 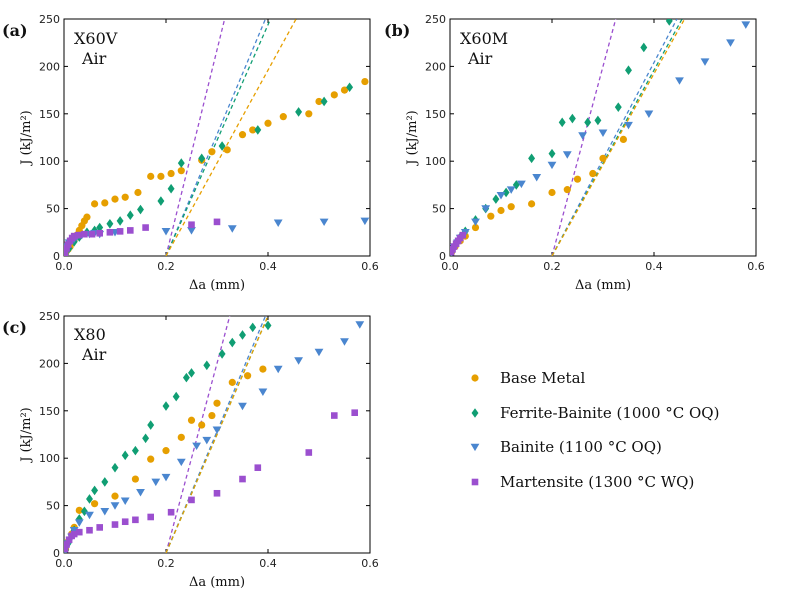 What do you see at coordinates (53, 209) in the screenshot?
I see `y-tick-label-a: 50` at bounding box center [53, 209].